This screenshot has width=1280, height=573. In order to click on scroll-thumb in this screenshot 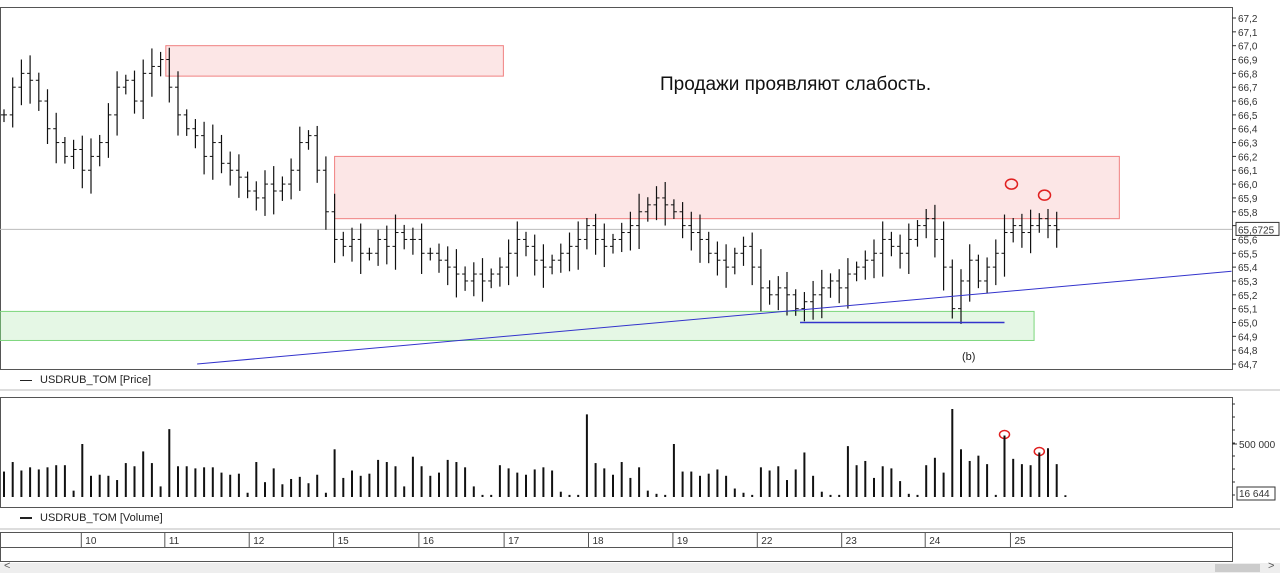, I will do `click(1237, 568)`.